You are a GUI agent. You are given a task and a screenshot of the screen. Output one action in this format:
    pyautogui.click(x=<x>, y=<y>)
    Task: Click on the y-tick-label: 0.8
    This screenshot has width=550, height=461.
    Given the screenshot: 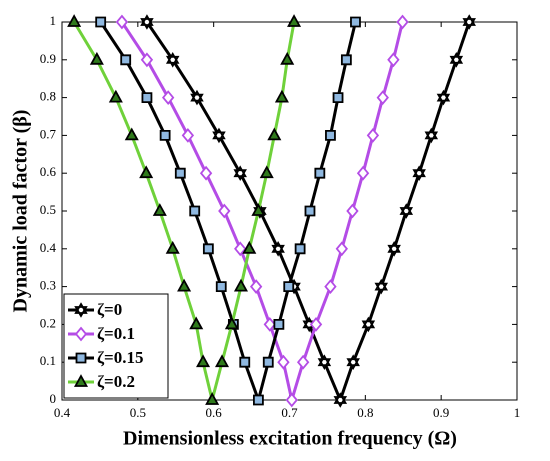 What is the action you would take?
    pyautogui.click(x=48, y=96)
    